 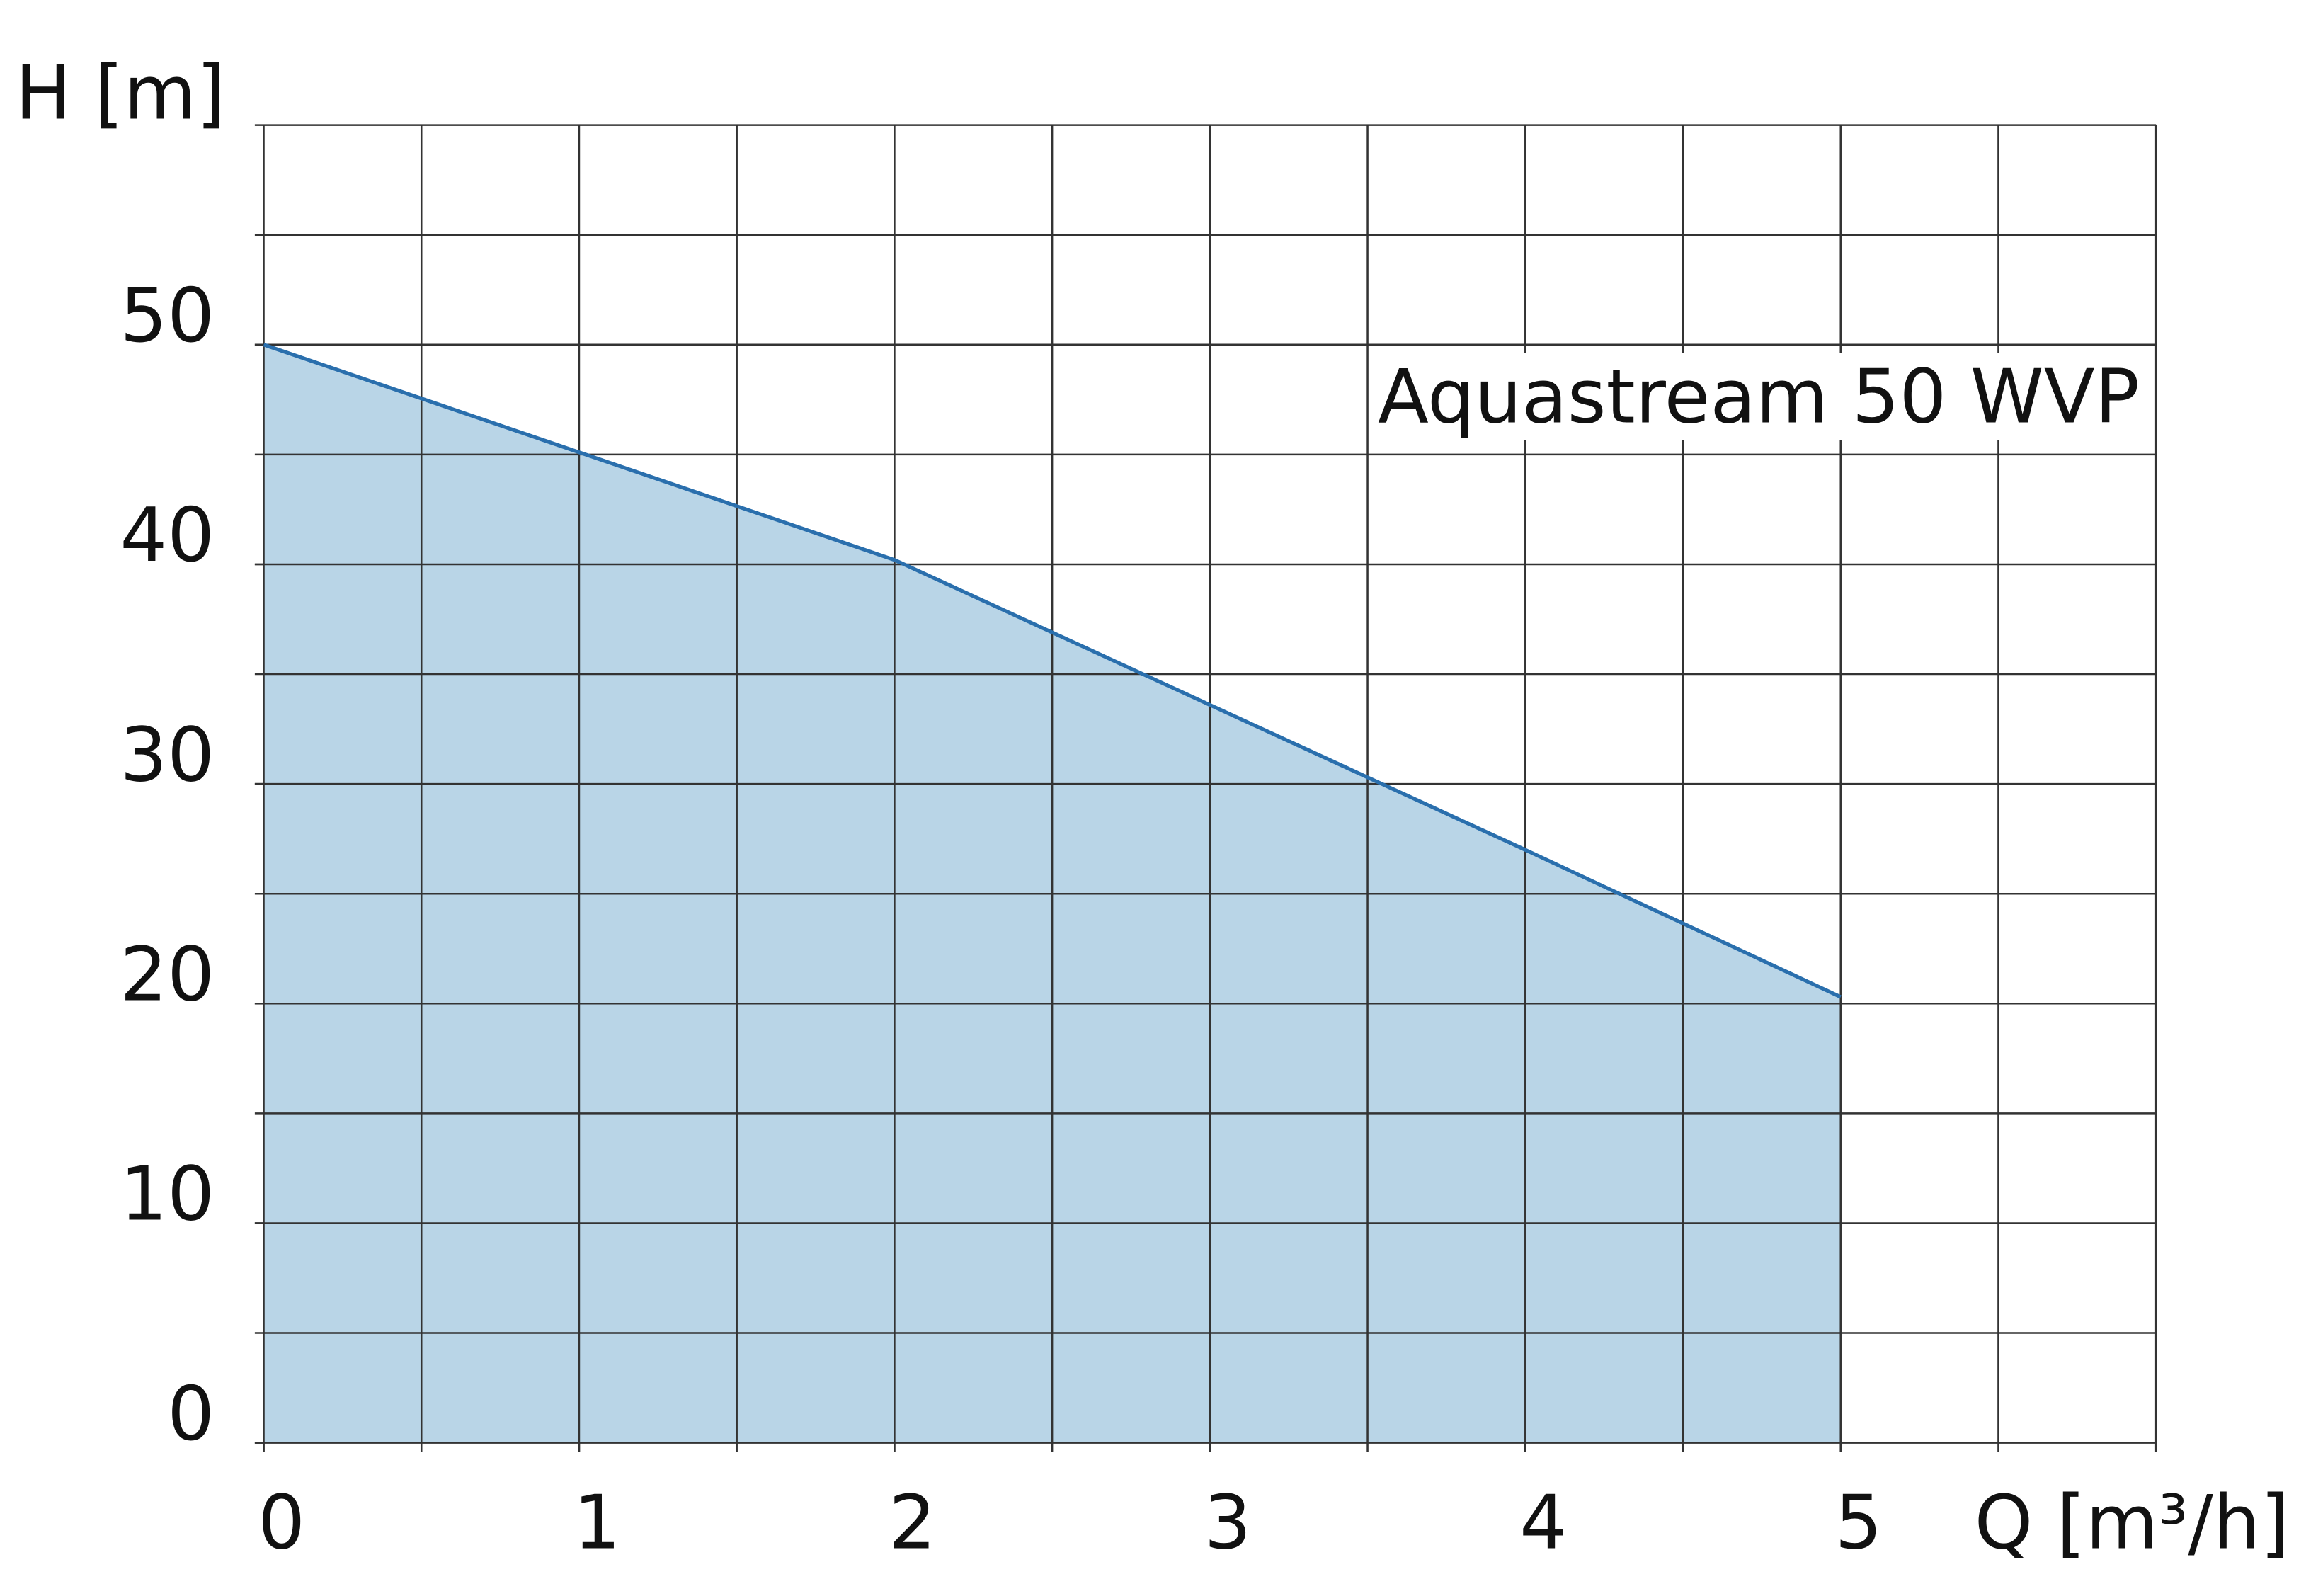 What do you see at coordinates (168, 1194) in the screenshot?
I see `y-tick-label: 10` at bounding box center [168, 1194].